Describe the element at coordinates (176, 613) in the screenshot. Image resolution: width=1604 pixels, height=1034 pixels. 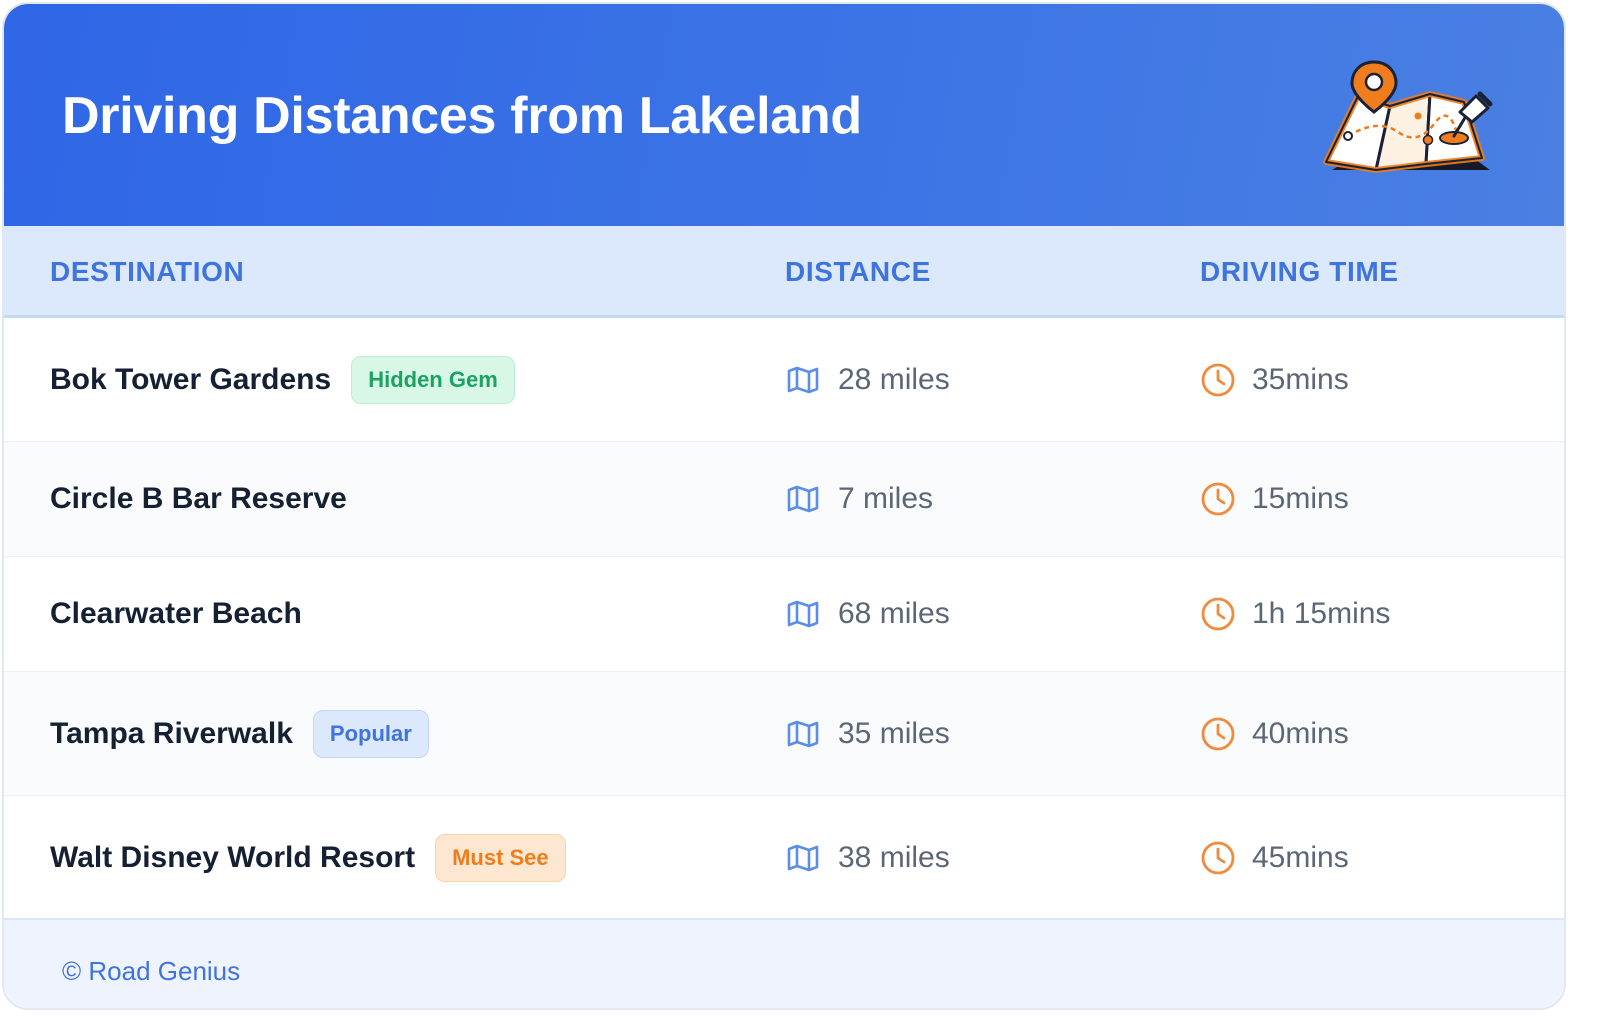
I see `destination-name: Clearwater Beach` at that location.